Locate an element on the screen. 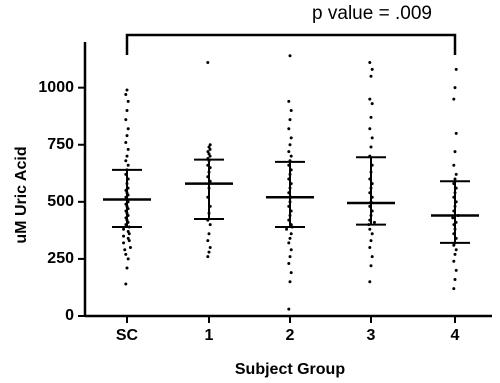 The image size is (500, 383). y-tick-label: 750 is located at coordinates (60, 144).